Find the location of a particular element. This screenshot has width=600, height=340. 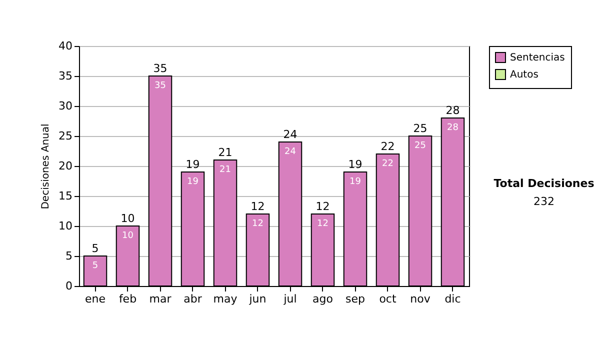

data-label: 22 is located at coordinates (388, 164).